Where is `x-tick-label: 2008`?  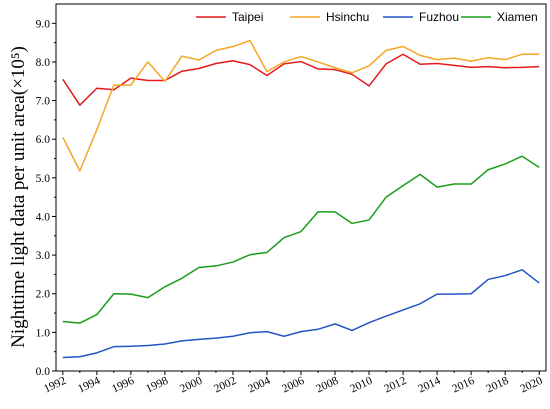
x-tick-label: 2008 is located at coordinates (327, 385).